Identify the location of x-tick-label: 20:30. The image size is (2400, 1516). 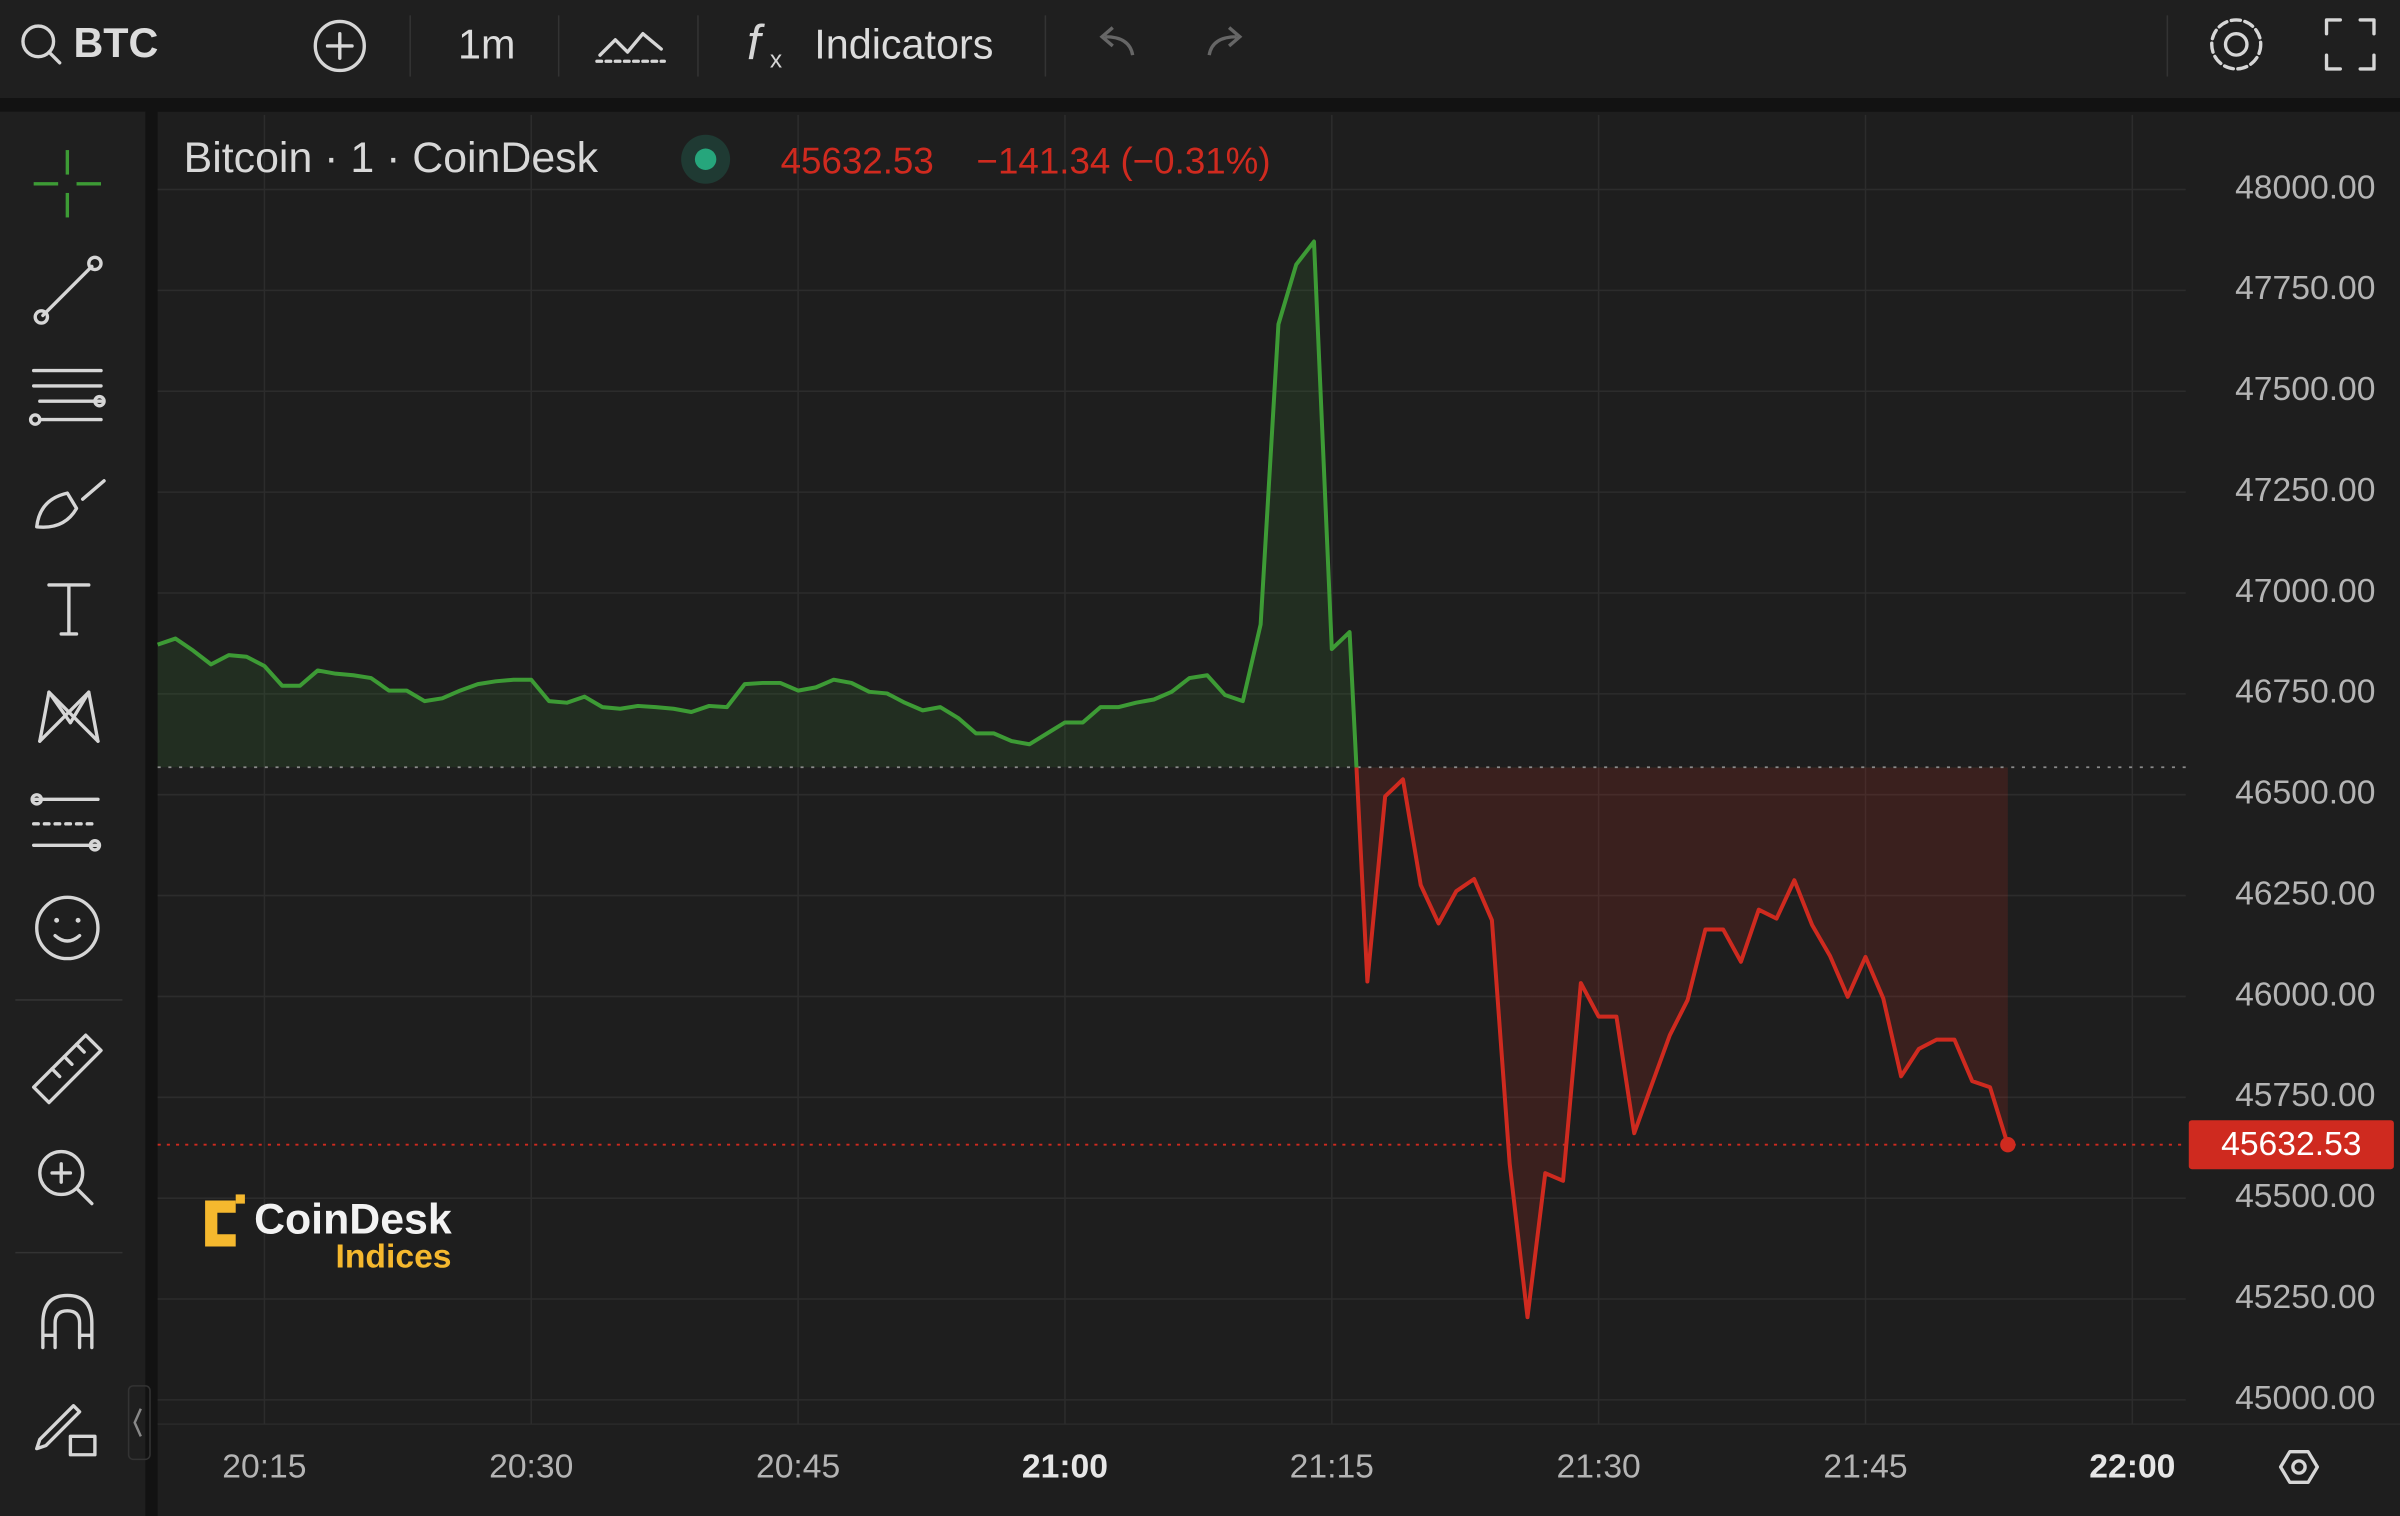
(531, 1466).